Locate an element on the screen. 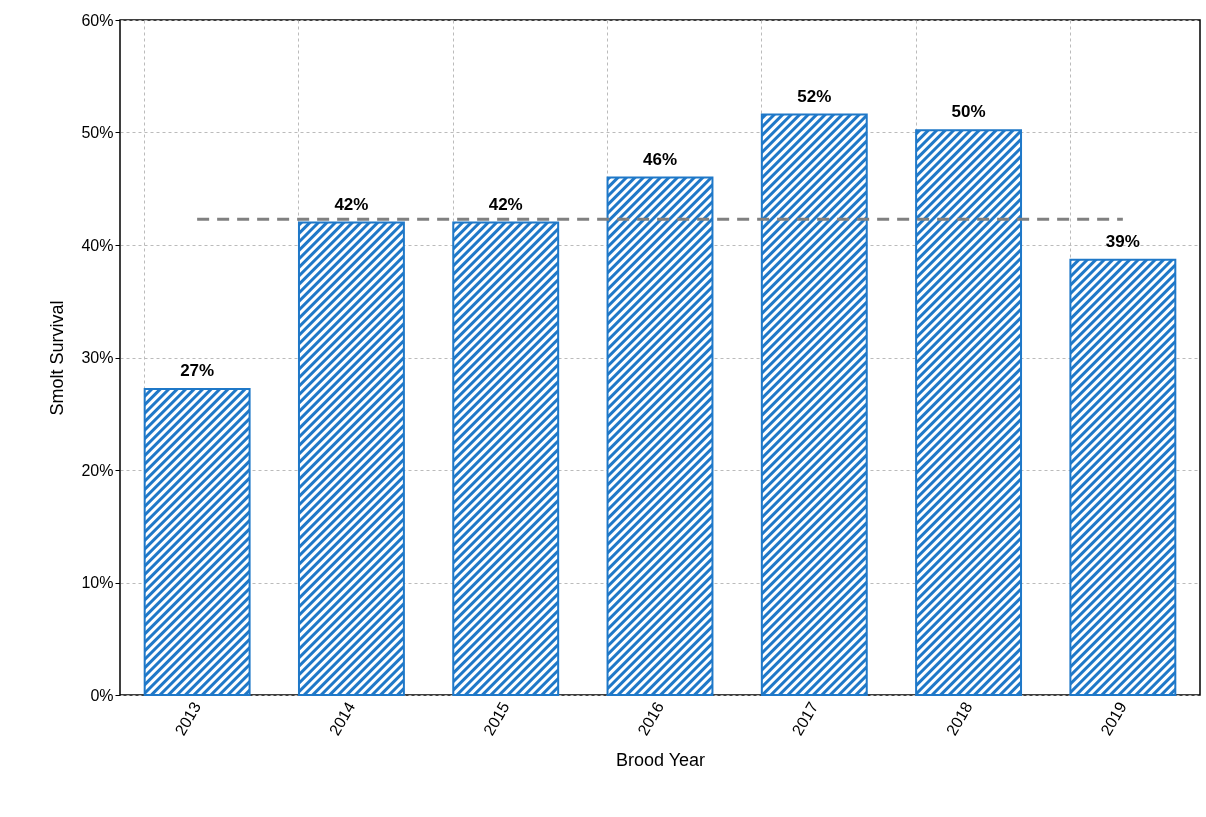 Image resolution: width=1206 pixels, height=817 pixels. y-tick-label: 0% is located at coordinates (102, 695).